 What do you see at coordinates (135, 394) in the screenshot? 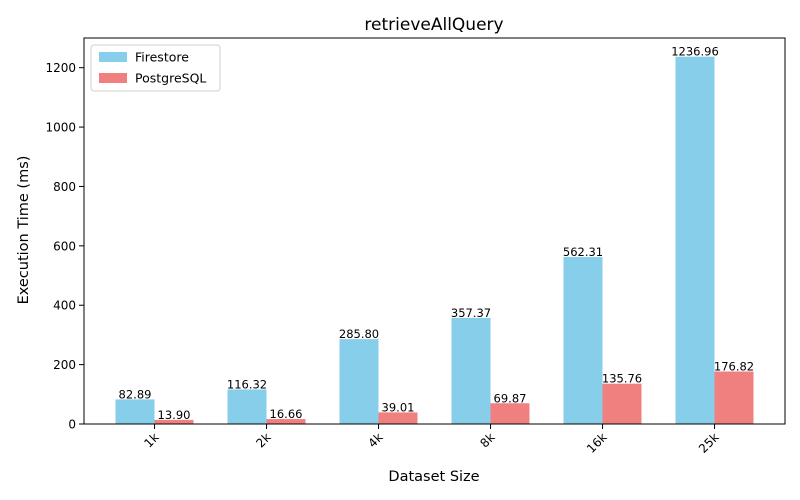
I see `data-label-firestore-1k: 82.89` at bounding box center [135, 394].